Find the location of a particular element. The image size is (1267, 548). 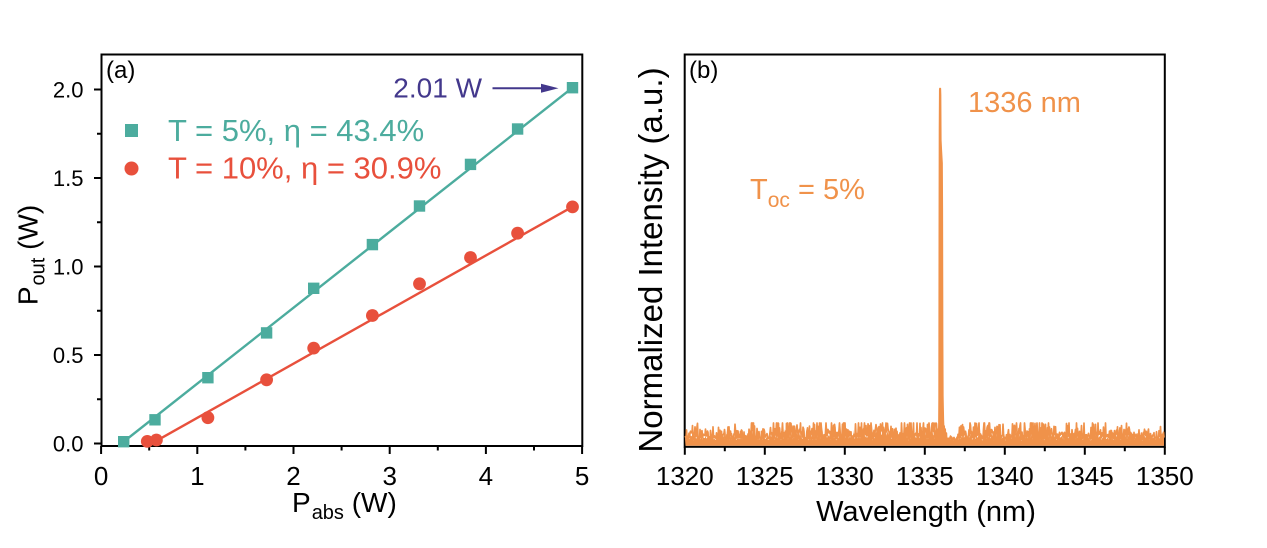

svg-text: 1.0 is located at coordinates (68, 267).